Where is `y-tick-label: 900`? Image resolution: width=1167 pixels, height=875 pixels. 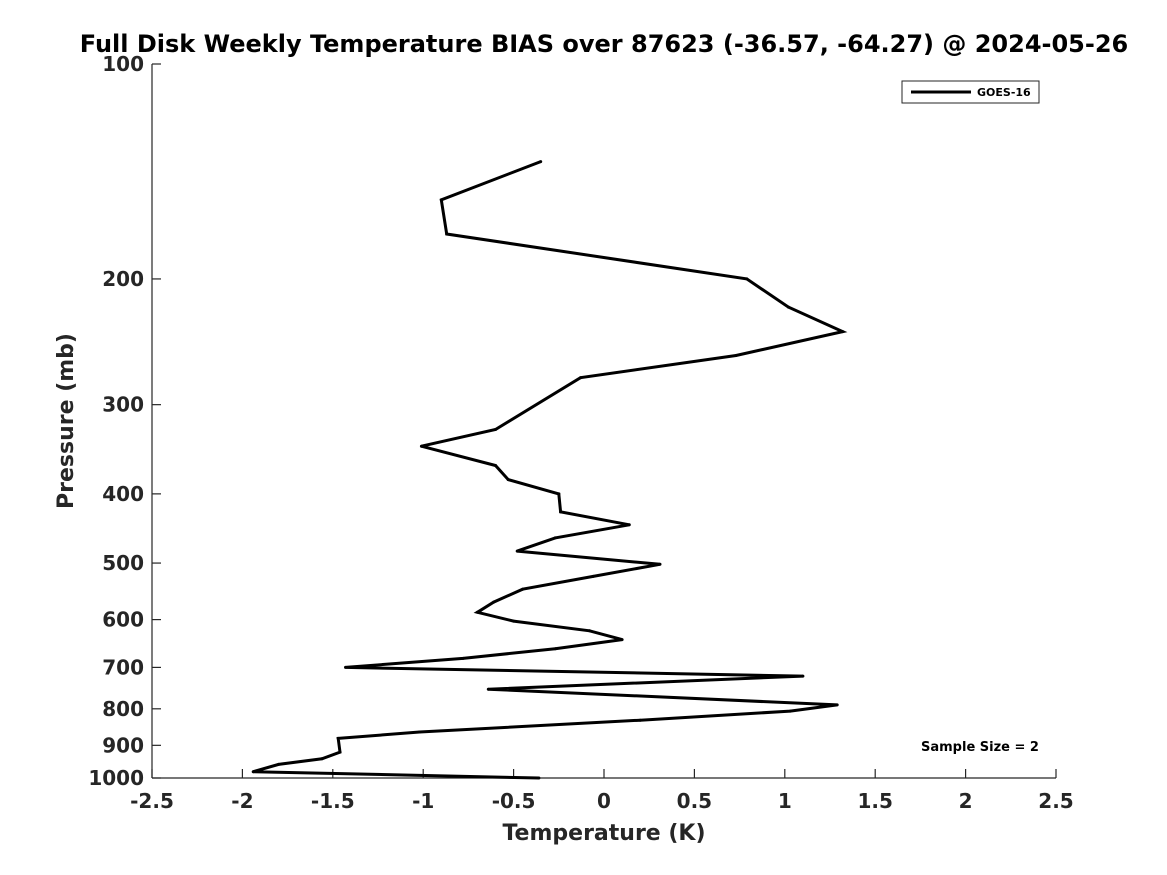 y-tick-label: 900 is located at coordinates (123, 745).